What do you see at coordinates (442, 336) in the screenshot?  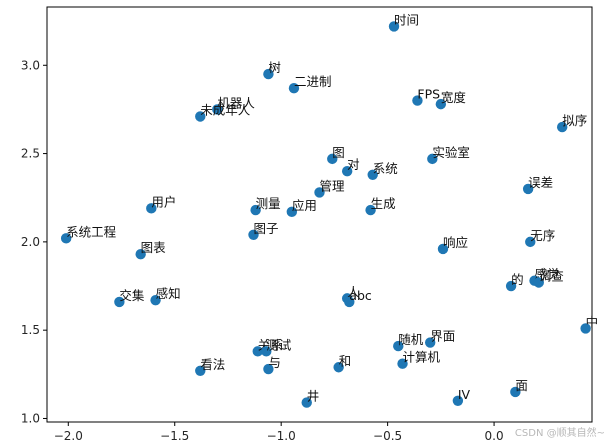 I see `point-label: 界面` at bounding box center [442, 336].